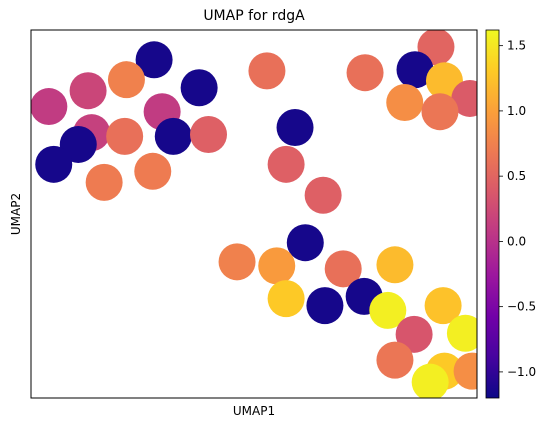 This screenshot has height=429, width=551. I want to click on colorbar-tick-label: −1.0, so click(521, 372).